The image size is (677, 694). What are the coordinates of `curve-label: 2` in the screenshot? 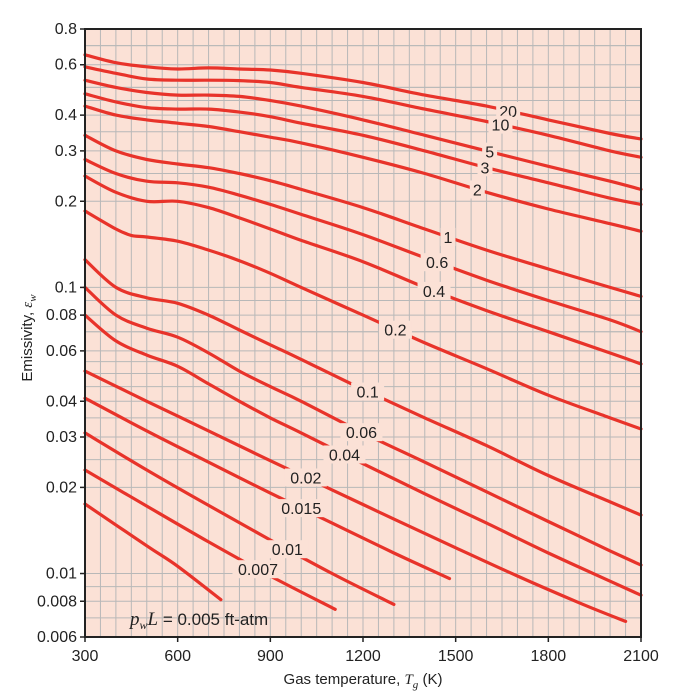 It's located at (477, 190).